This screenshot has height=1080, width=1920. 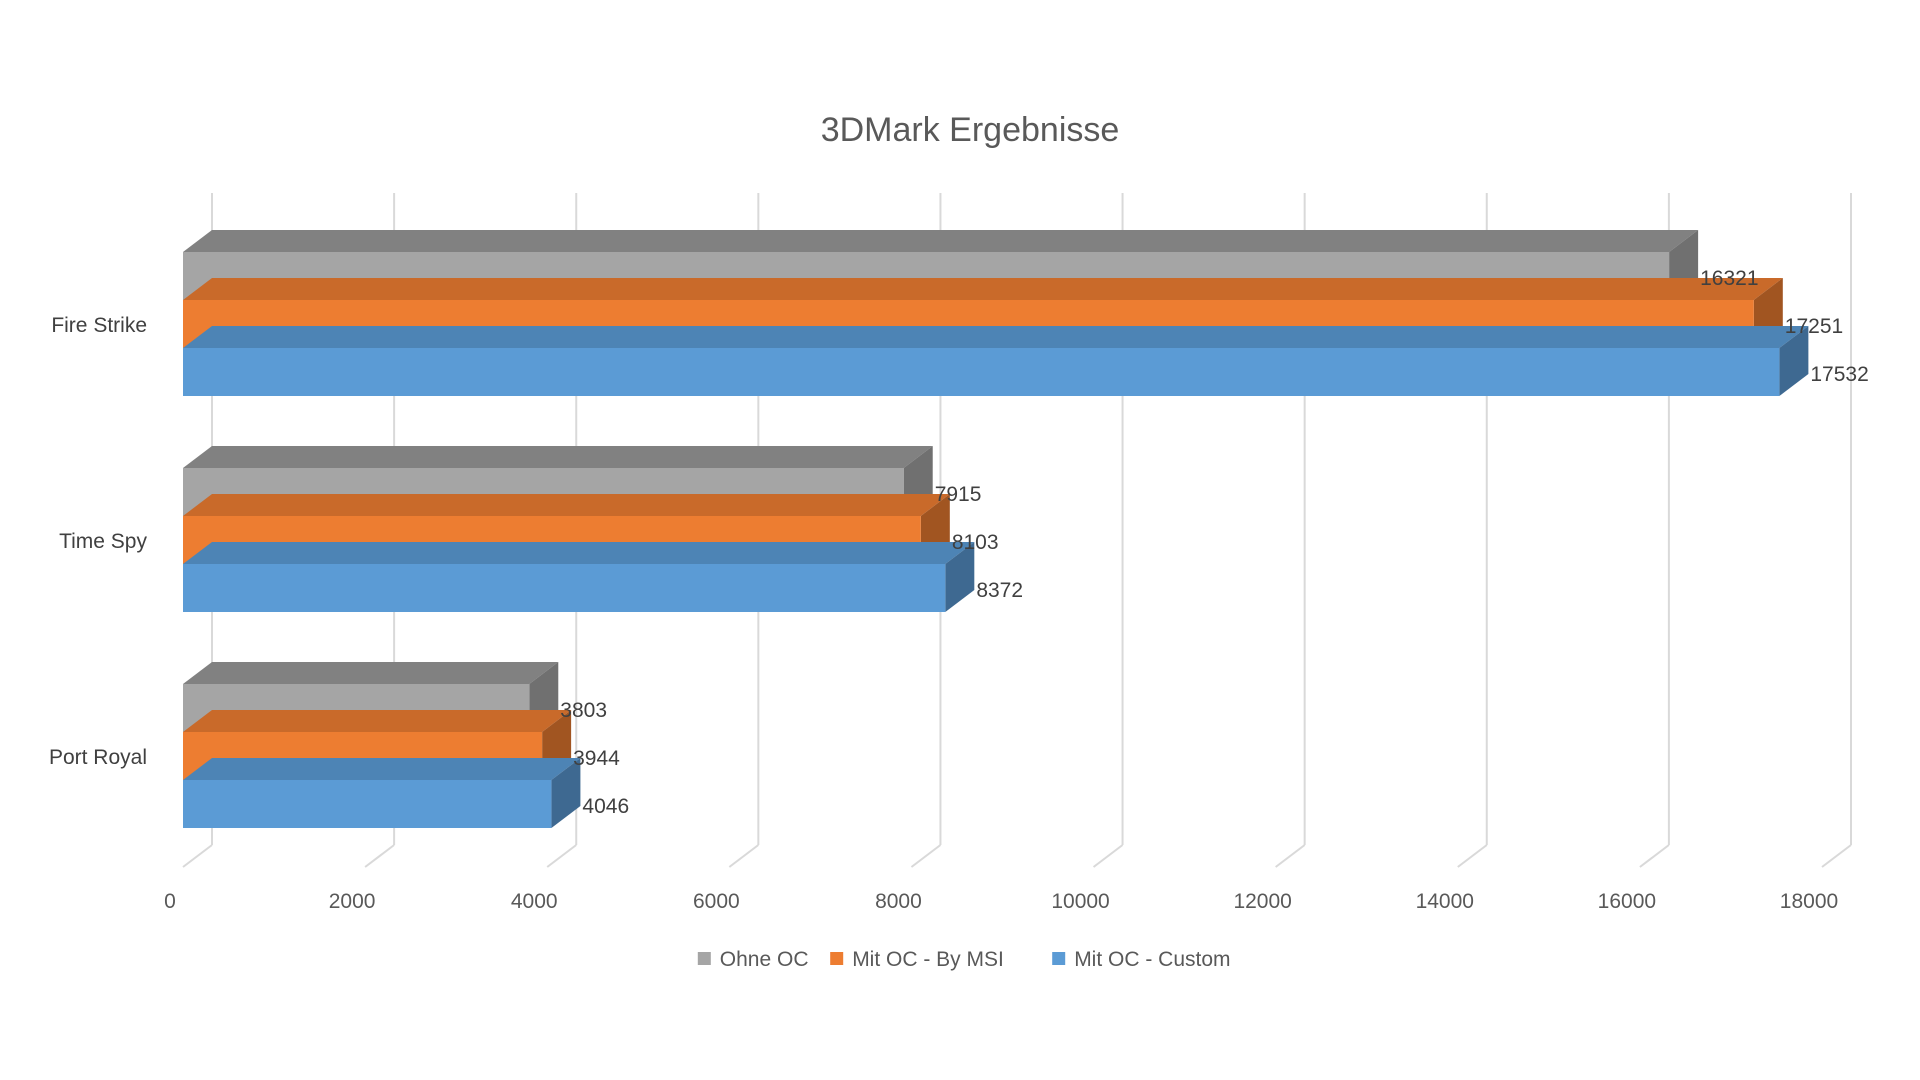 What do you see at coordinates (970, 130) in the screenshot?
I see `chart-title: 3DMark Ergebnisse` at bounding box center [970, 130].